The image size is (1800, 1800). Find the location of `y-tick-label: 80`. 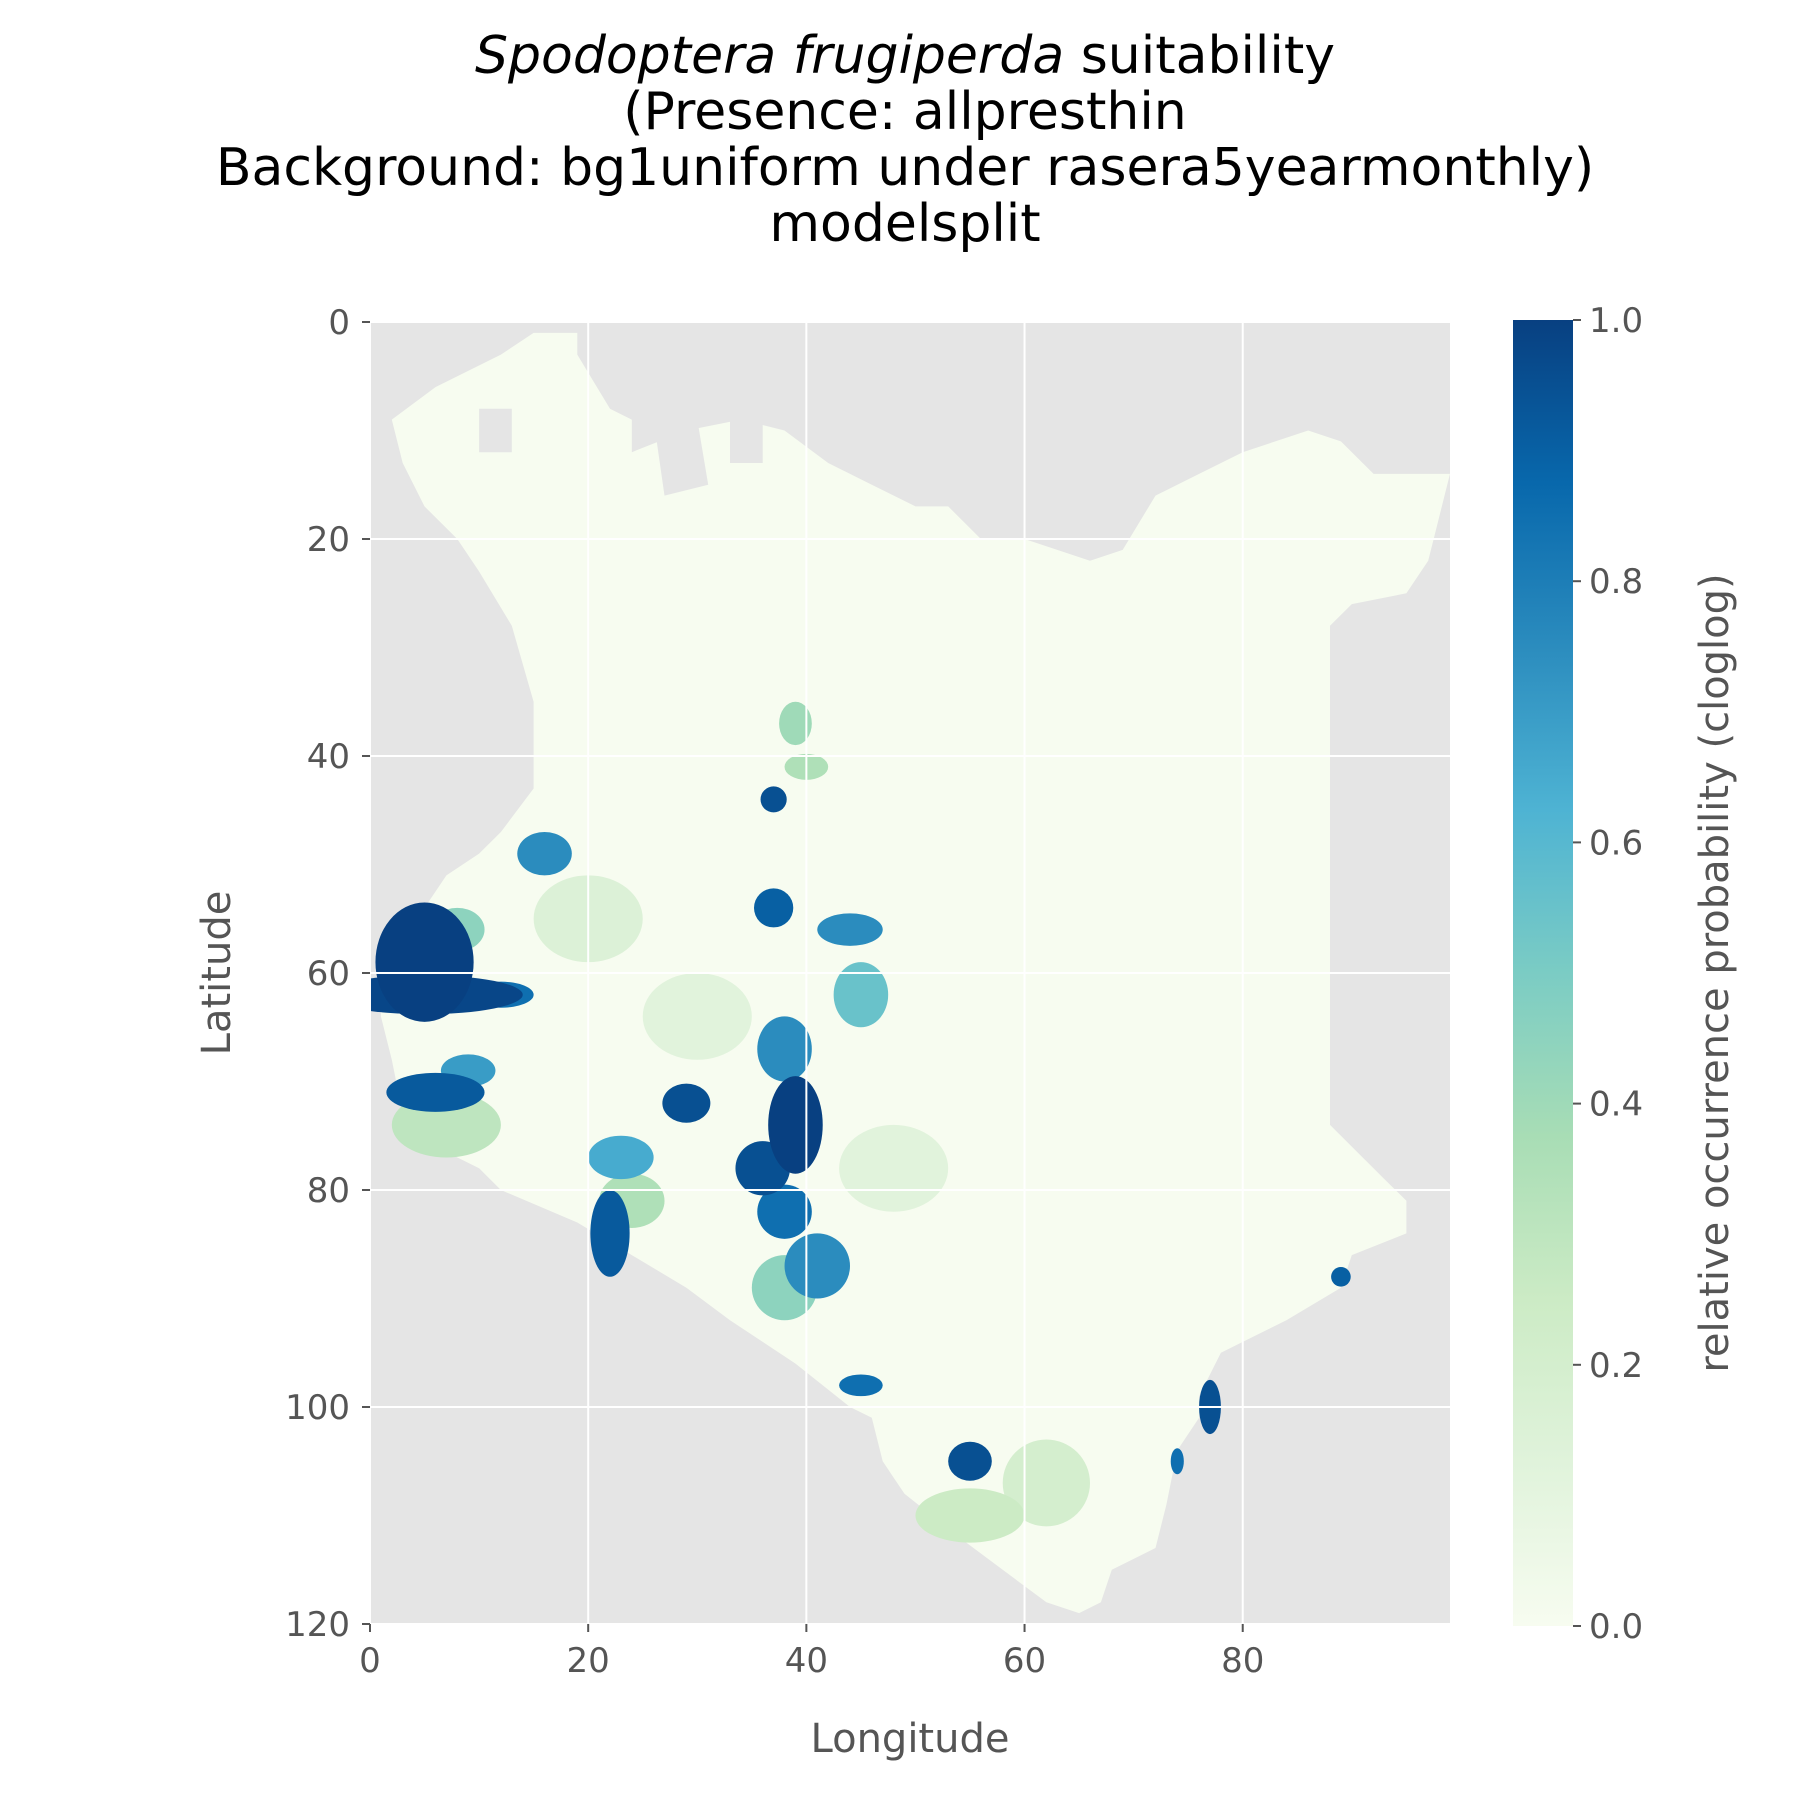

y-tick-label: 80 is located at coordinates (328, 1191).